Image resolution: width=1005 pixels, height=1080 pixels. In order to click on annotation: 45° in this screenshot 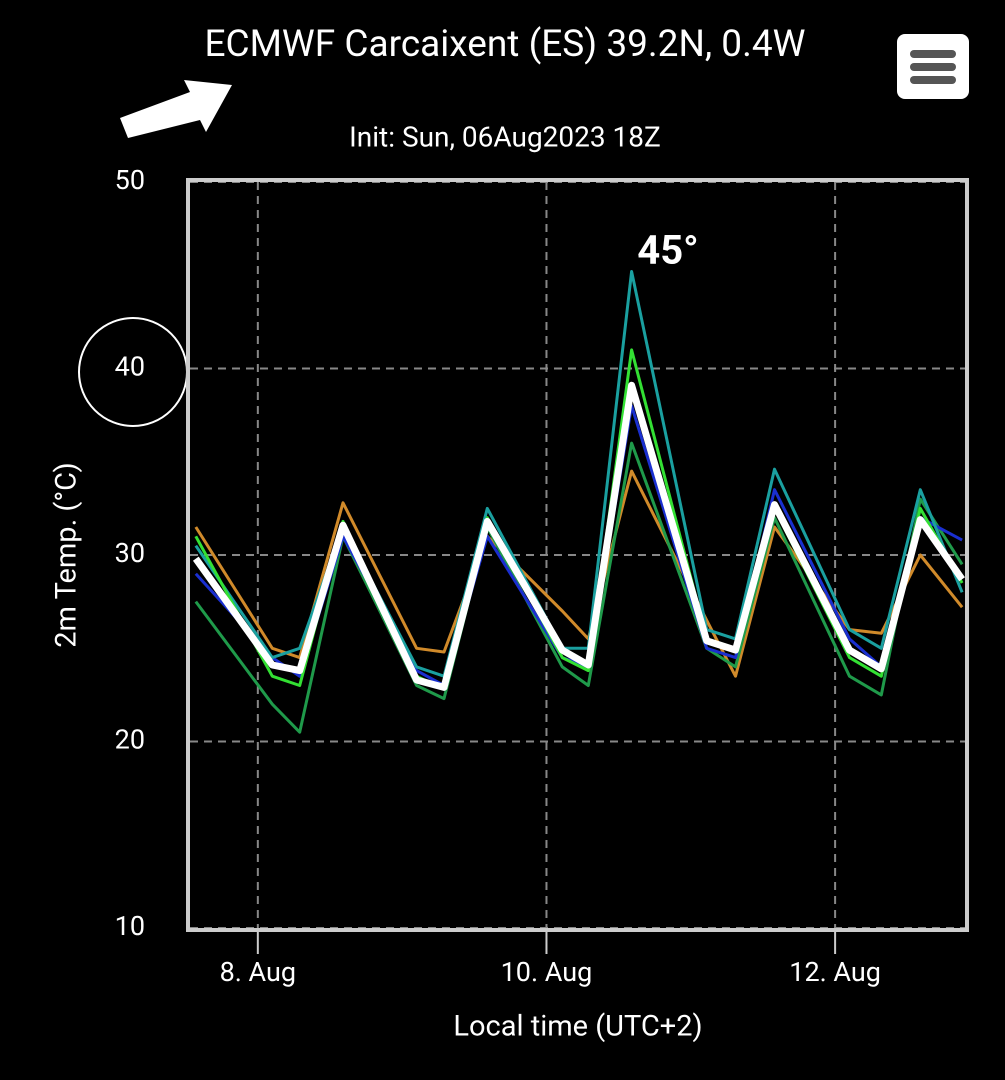, I will do `click(667, 250)`.